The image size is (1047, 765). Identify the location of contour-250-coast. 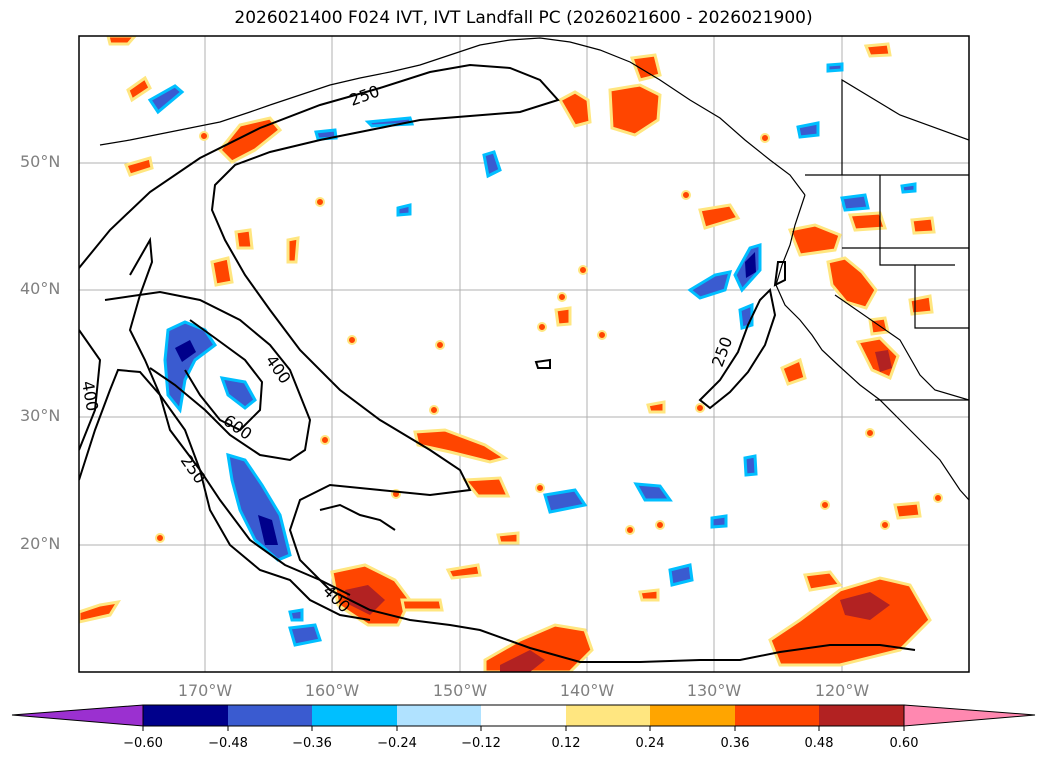
(737, 348).